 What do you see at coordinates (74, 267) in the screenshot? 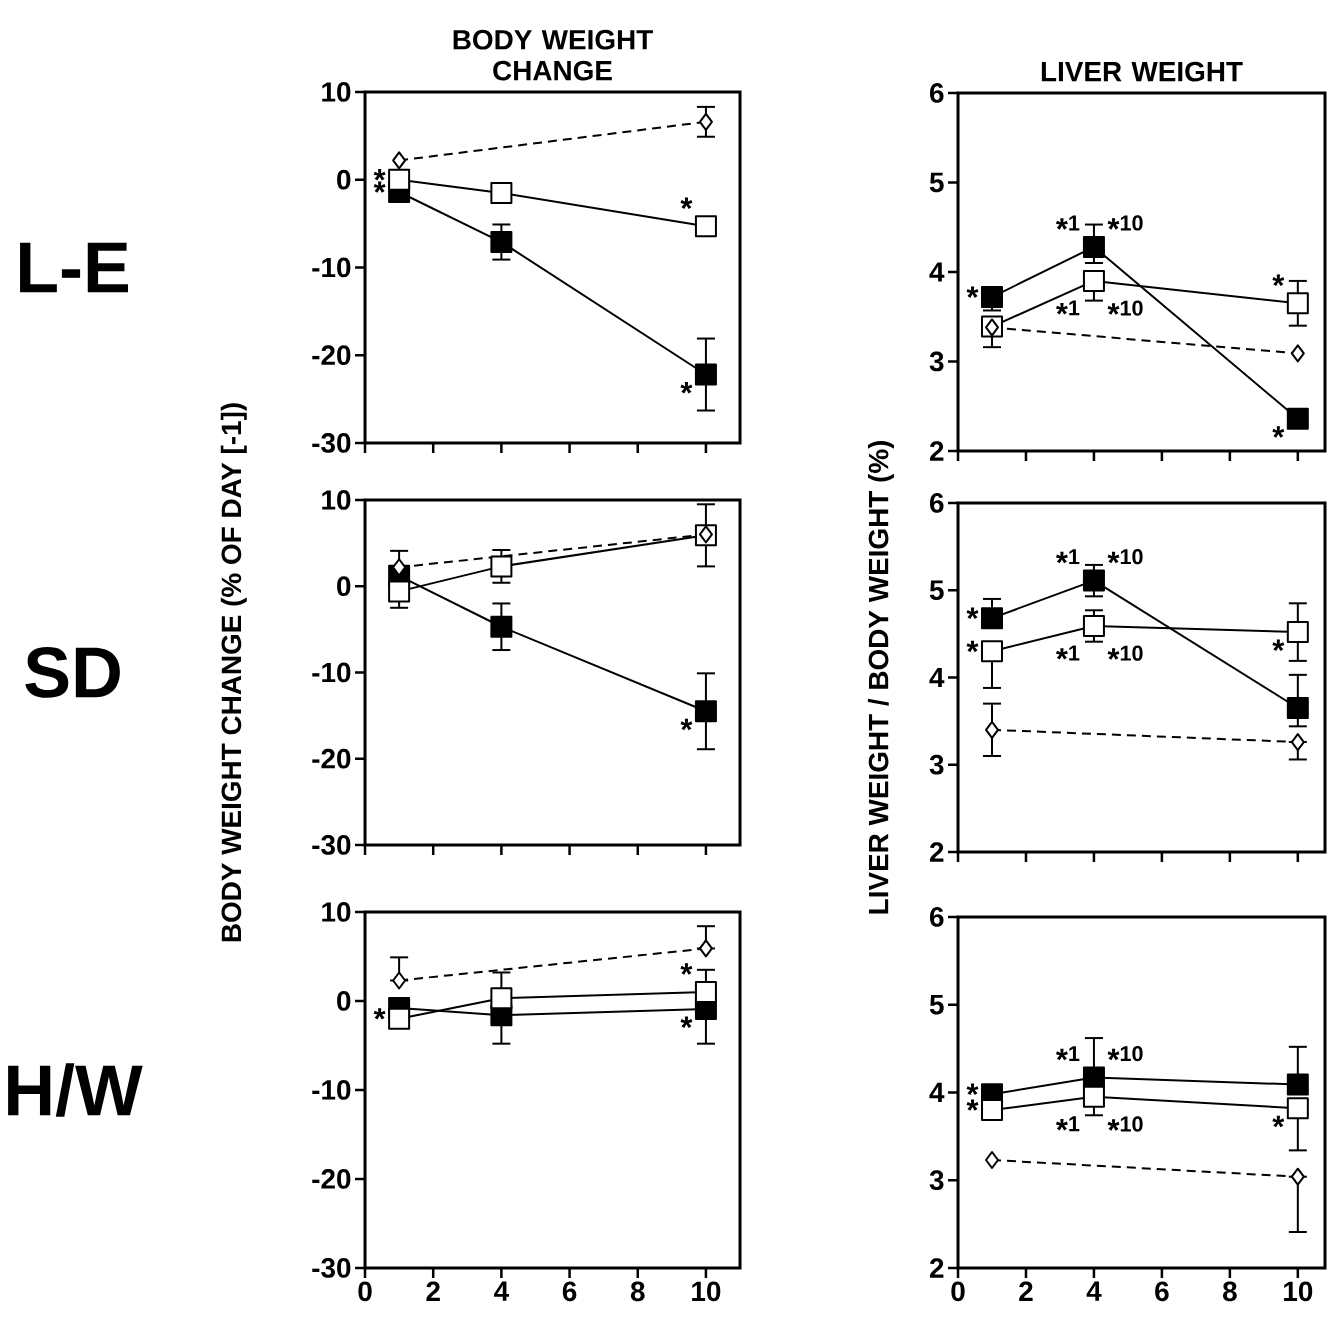
I see `text: L-E` at bounding box center [74, 267].